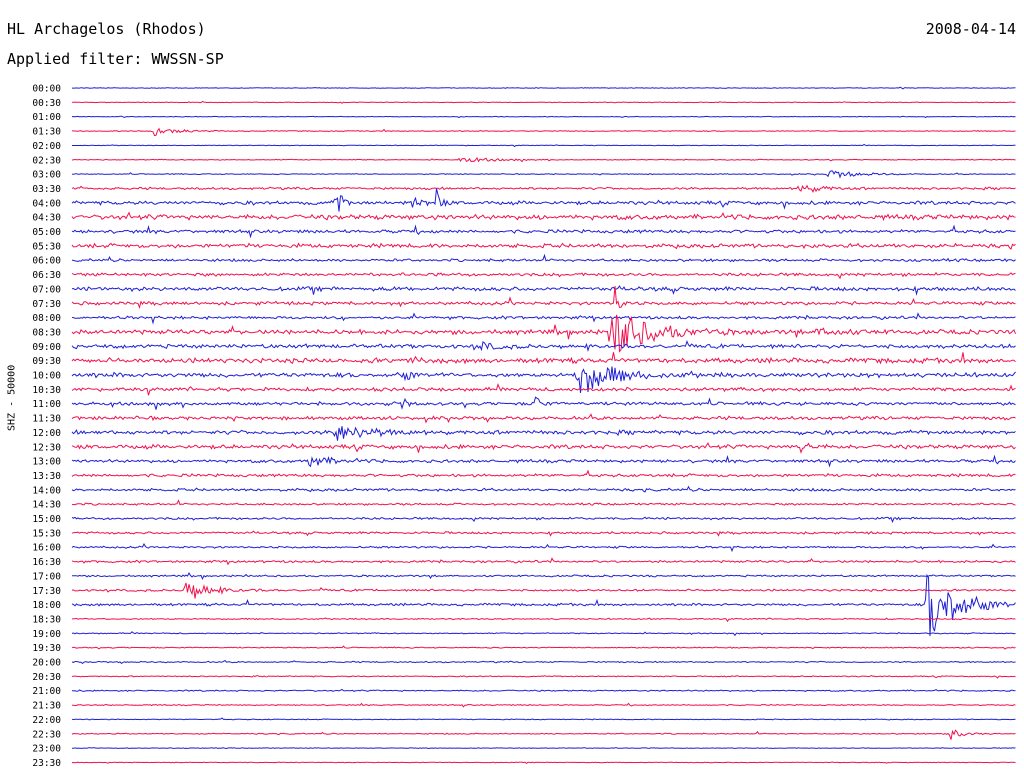 This screenshot has height=780, width=1024. What do you see at coordinates (46, 318) in the screenshot?
I see `time-label: 08:00` at bounding box center [46, 318].